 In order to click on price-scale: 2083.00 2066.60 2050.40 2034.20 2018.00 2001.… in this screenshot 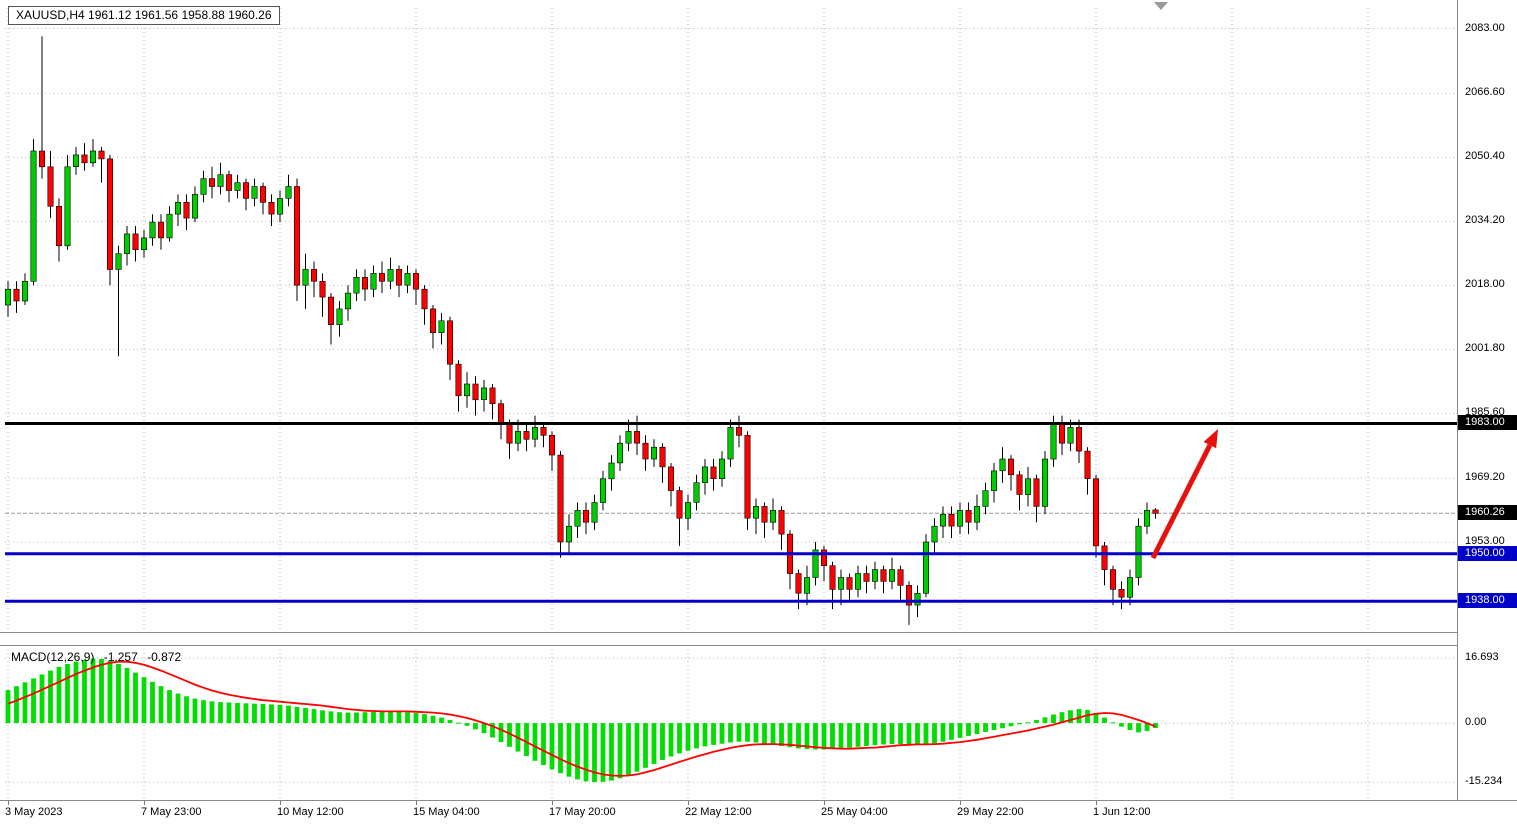, I will do `click(1487, 400)`.